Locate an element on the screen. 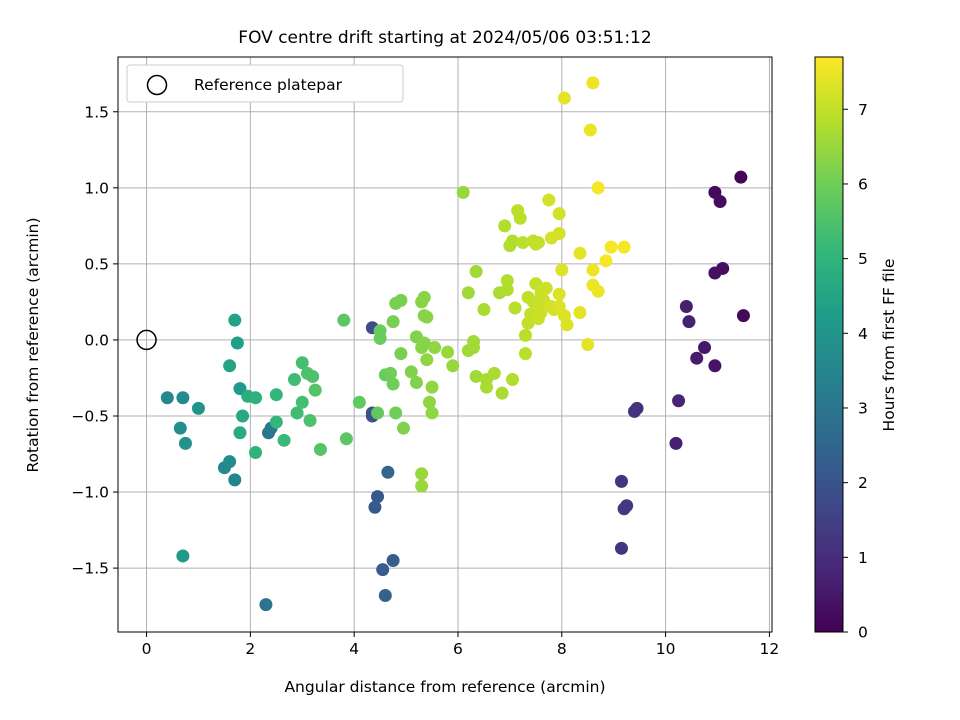 Image resolution: width=960 pixels, height=720 pixels. colorbar-gradient is located at coordinates (829, 344).